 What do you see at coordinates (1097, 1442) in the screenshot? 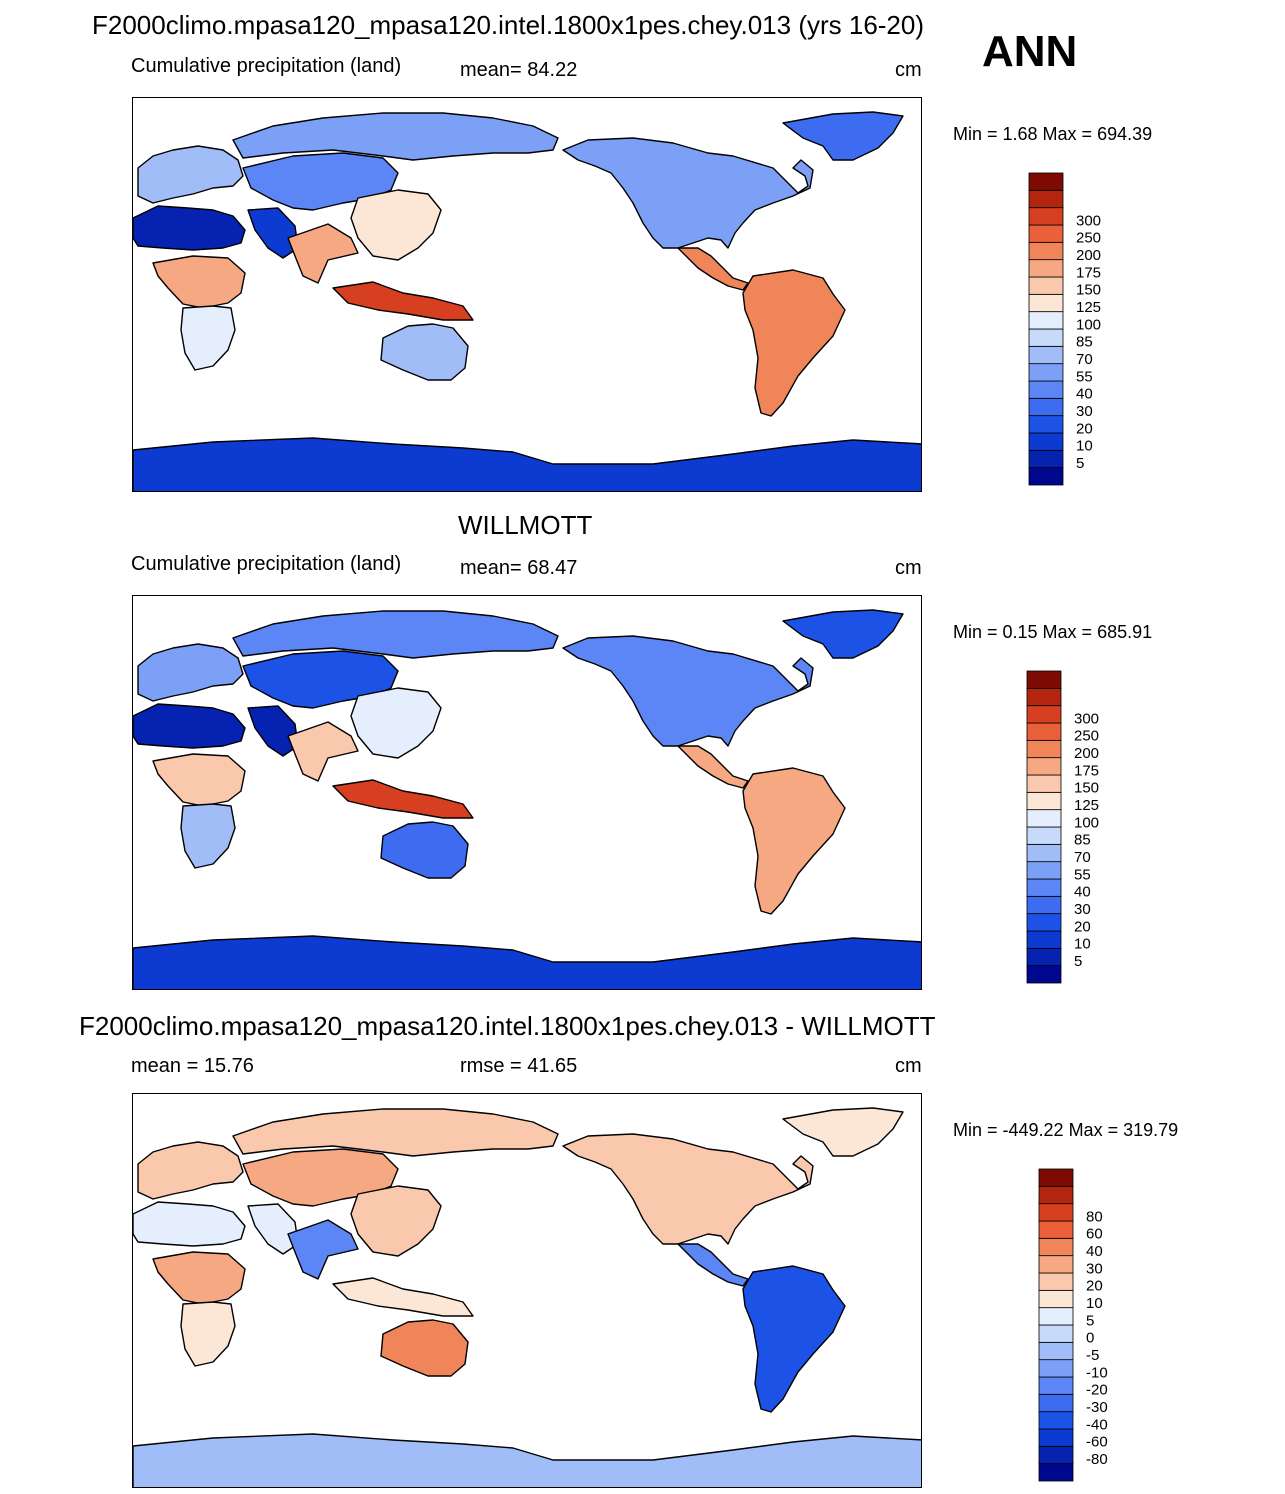
I see `colorbar-tick-label: -60` at bounding box center [1097, 1442].